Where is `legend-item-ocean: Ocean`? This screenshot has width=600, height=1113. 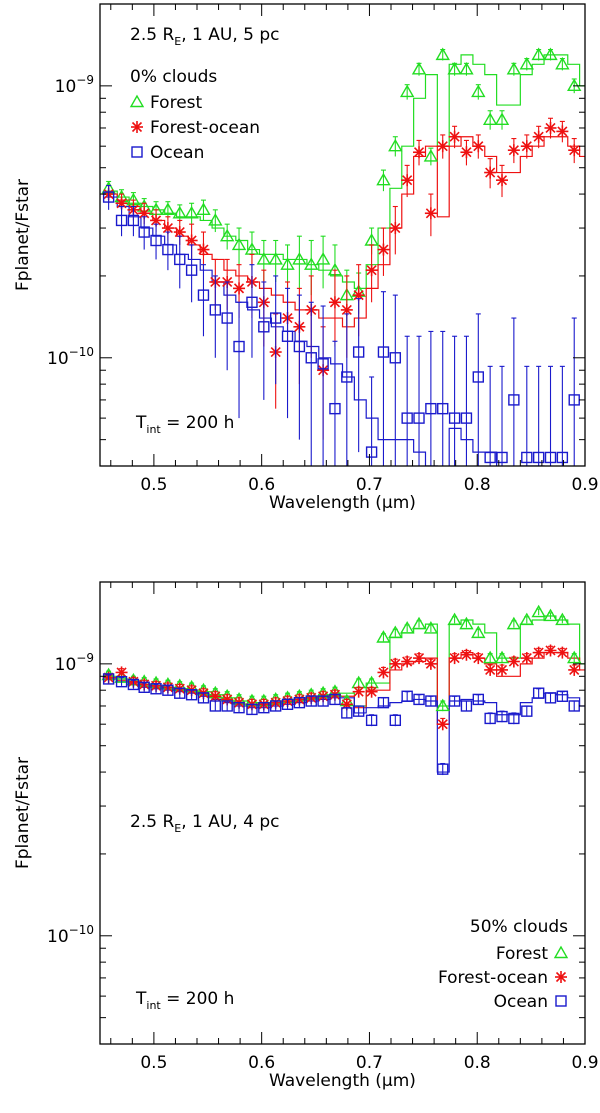 legend-item-ocean: Ocean is located at coordinates (167, 153).